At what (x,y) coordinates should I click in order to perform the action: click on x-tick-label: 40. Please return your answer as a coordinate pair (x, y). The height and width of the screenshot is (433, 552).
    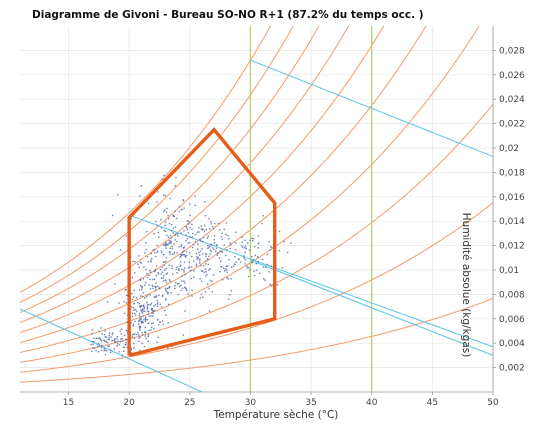
    Looking at the image, I should click on (372, 403).